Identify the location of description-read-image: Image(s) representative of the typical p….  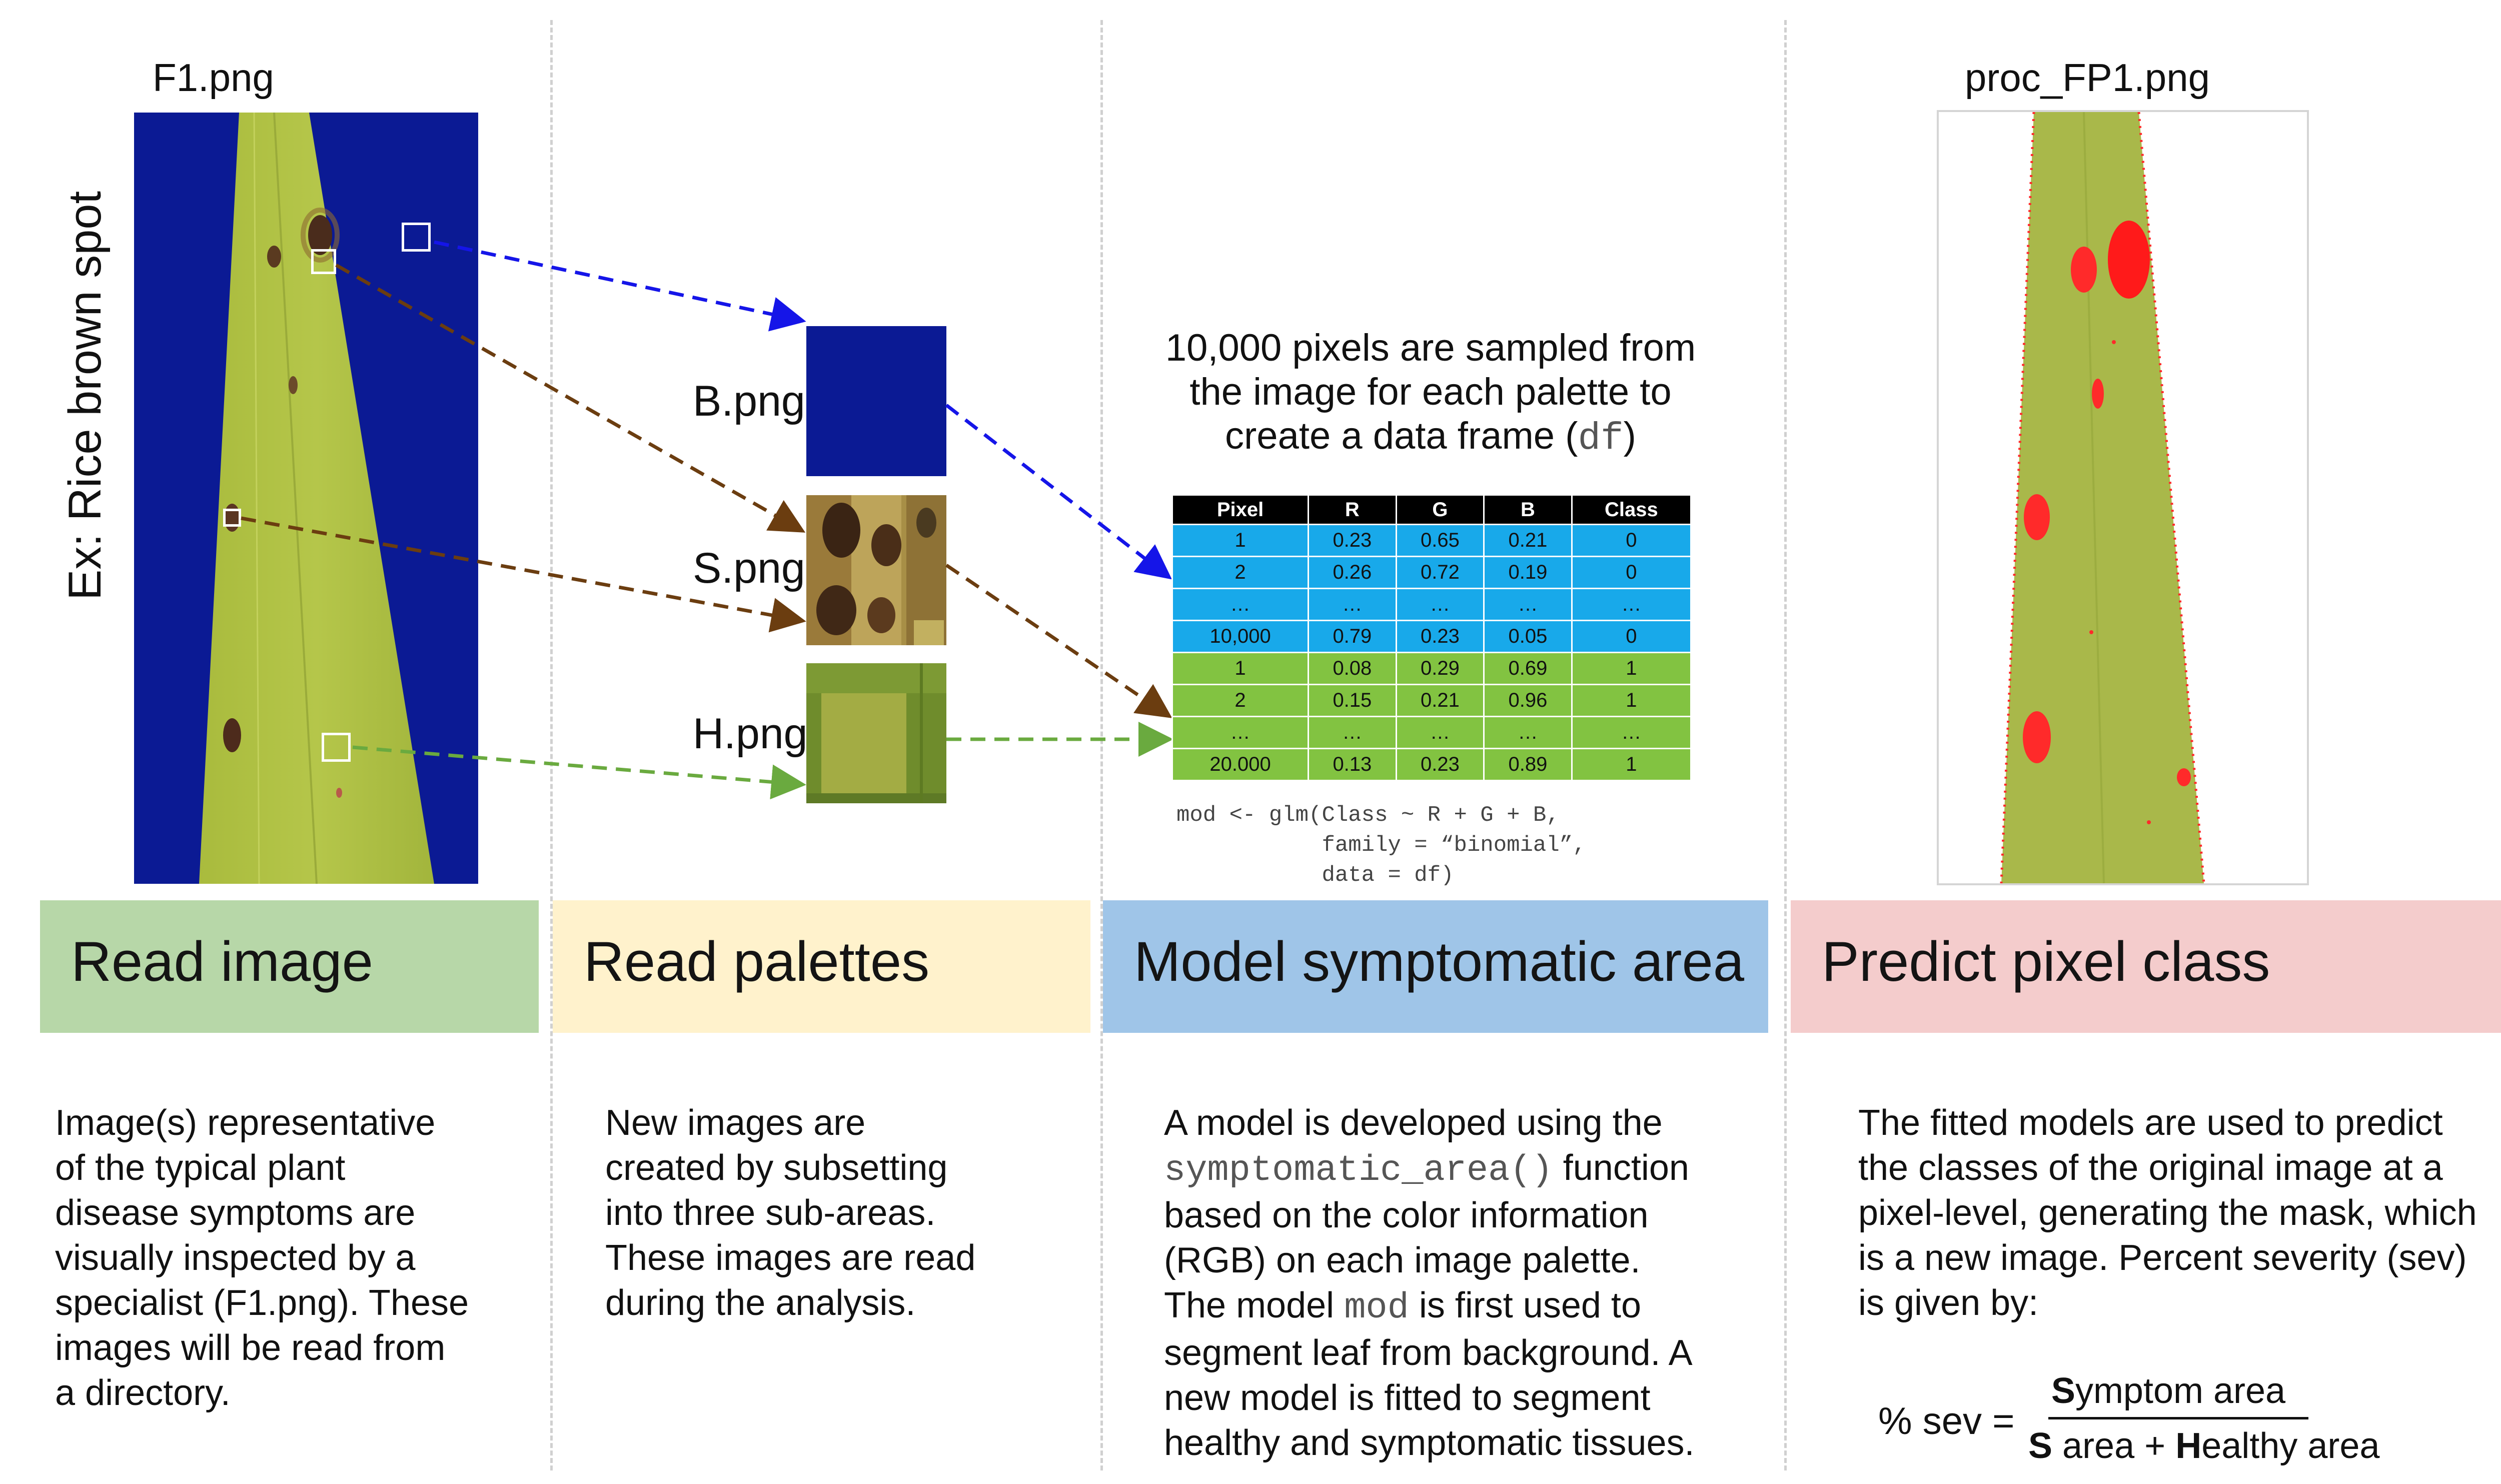
(262, 1258).